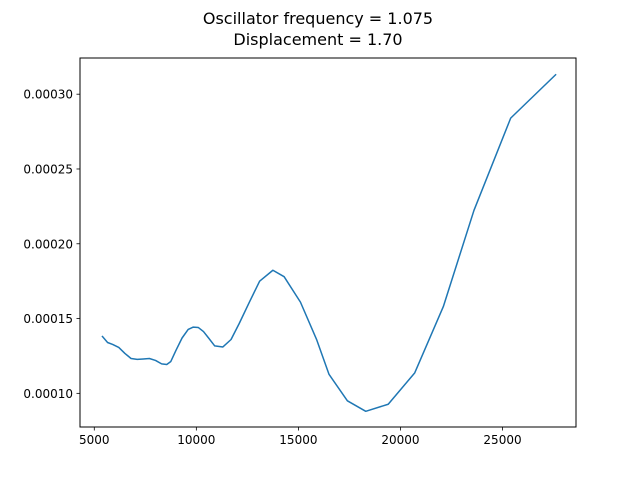 Image resolution: width=640 pixels, height=480 pixels. I want to click on y-tick-label: 0.00030, so click(48, 95).